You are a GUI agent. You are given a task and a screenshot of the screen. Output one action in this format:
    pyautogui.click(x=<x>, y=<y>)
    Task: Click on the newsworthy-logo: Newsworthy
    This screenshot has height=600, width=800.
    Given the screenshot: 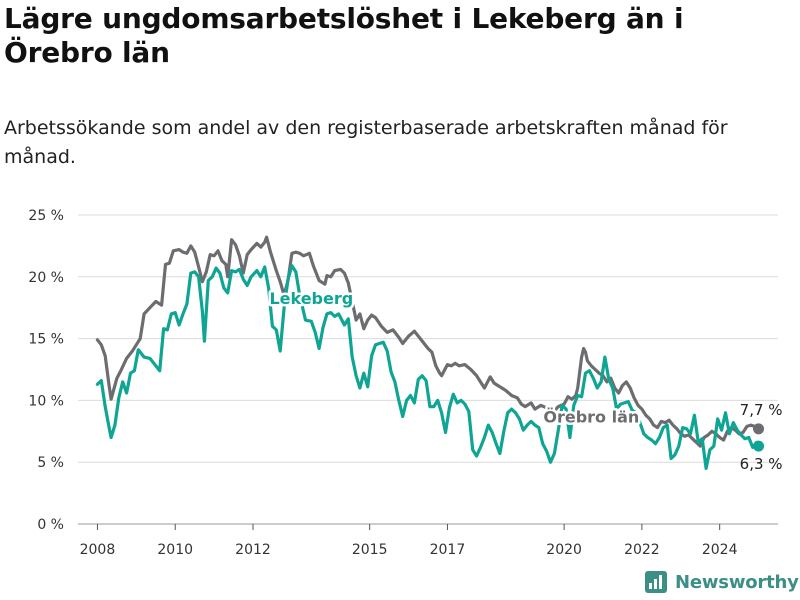 What is the action you would take?
    pyautogui.click(x=722, y=582)
    